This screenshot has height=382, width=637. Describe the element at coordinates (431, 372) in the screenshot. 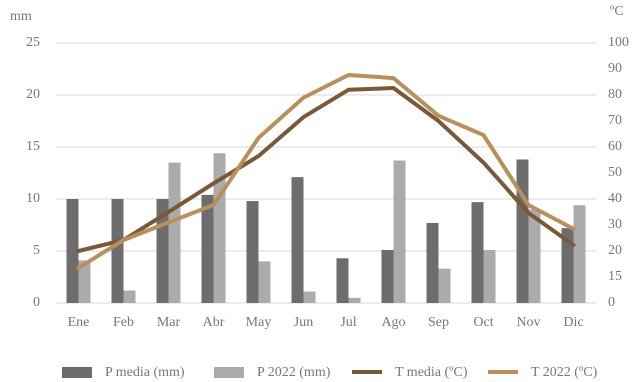

I see `legend-label: T media (ºC)` at that location.